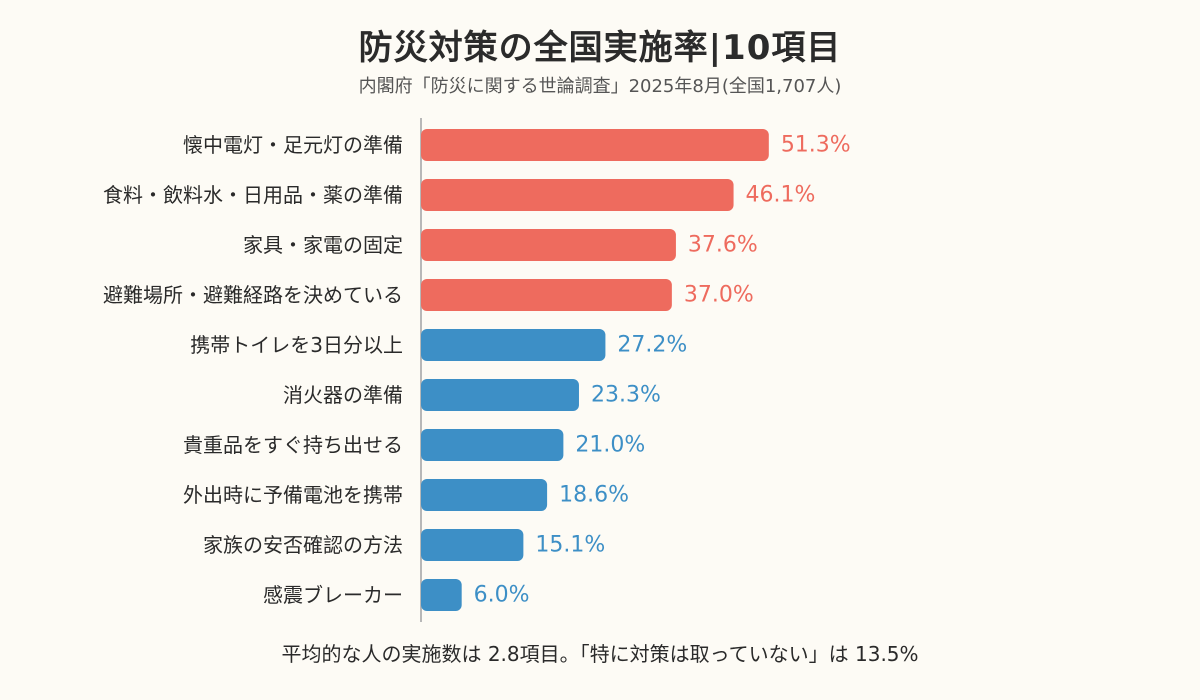  What do you see at coordinates (600, 654) in the screenshot?
I see `chart-footnote: 平均的な人の実施数は 2.8項目。「特に対策は取っていない」は 13.5%` at bounding box center [600, 654].